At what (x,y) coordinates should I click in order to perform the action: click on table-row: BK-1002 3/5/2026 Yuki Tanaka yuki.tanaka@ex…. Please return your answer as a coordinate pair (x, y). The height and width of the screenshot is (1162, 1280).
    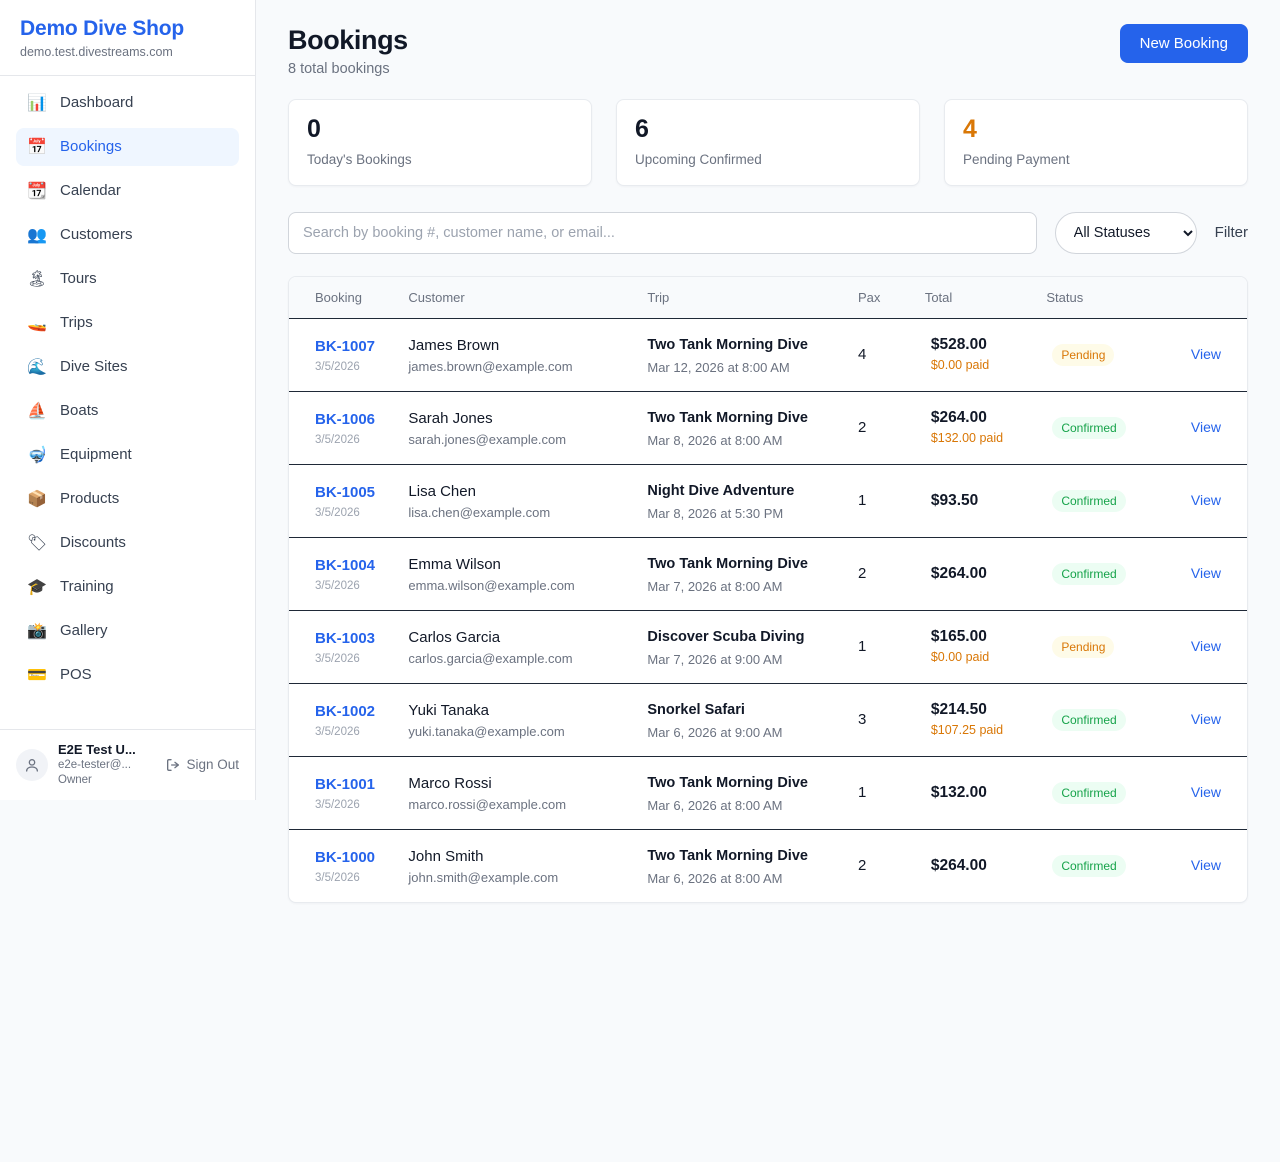
    Looking at the image, I should click on (768, 720).